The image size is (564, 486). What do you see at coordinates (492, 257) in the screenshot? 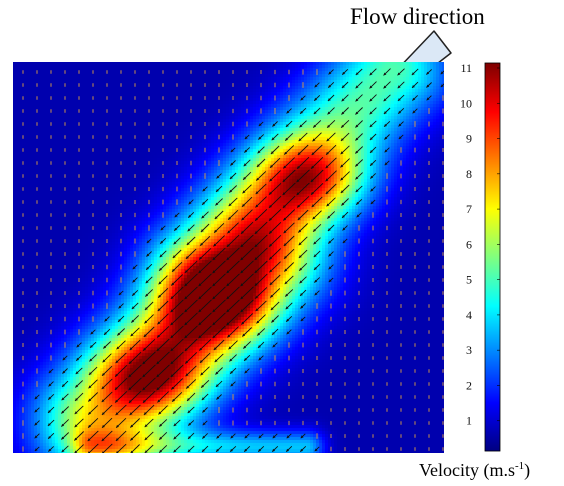
I see `colorbar-gradient` at bounding box center [492, 257].